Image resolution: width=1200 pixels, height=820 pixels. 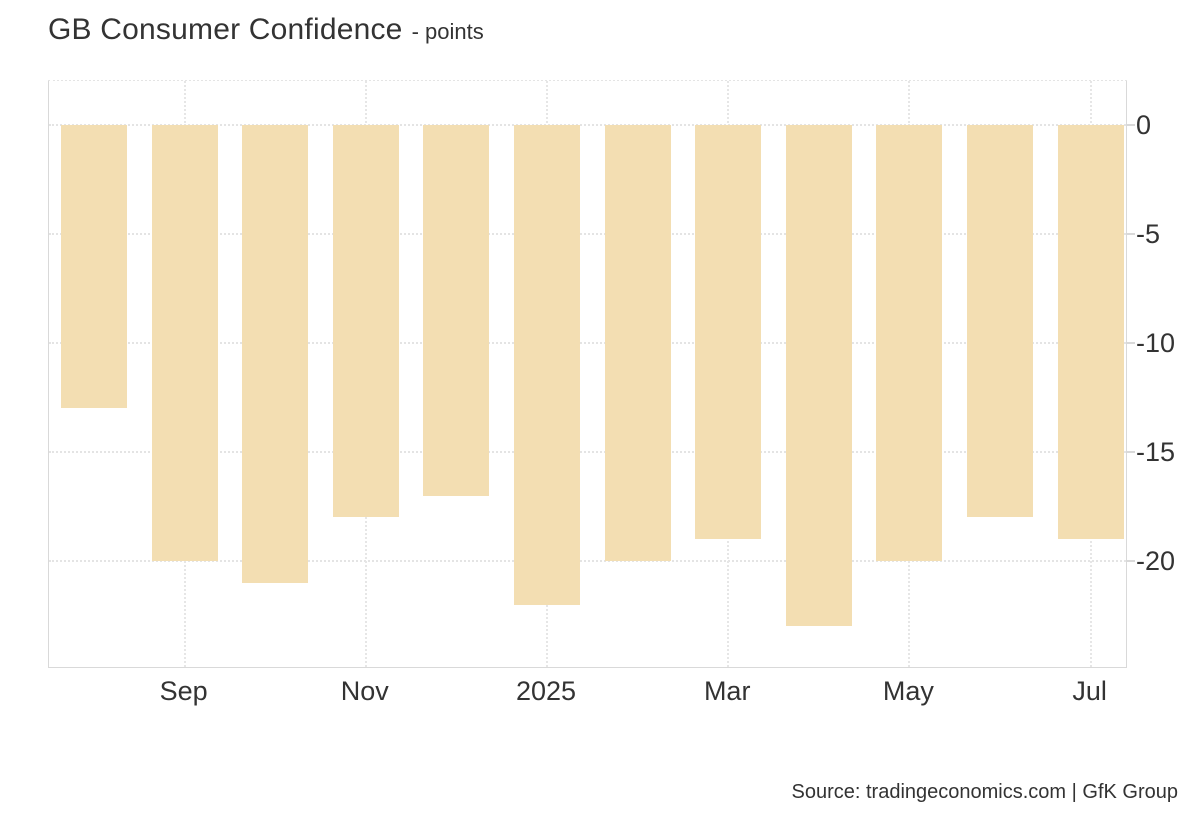 I want to click on x-tick-label: Sep, so click(x=183, y=691).